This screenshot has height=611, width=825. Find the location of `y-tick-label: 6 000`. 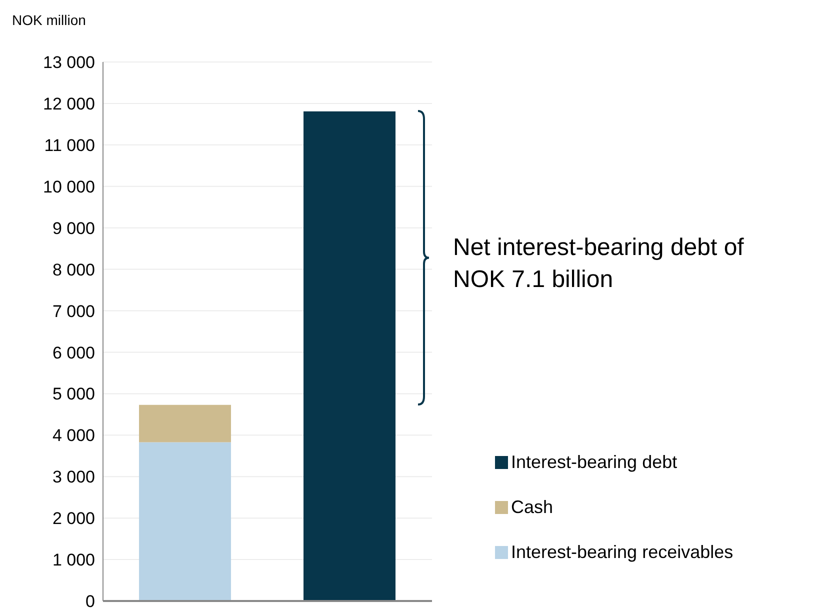

y-tick-label: 6 000 is located at coordinates (73, 352).